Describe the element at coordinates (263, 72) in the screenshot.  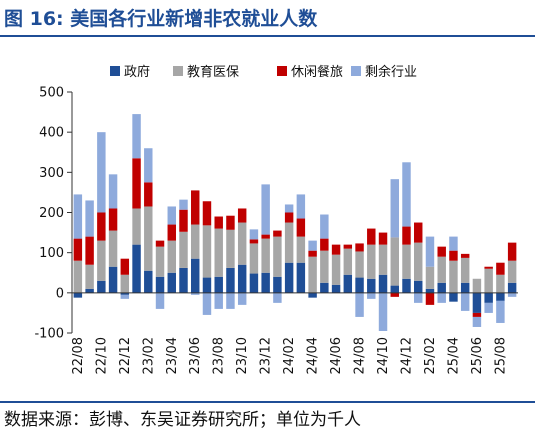
I see `chart-legend: 政府 教育医保 休闲餐旅 剩余行业` at that location.